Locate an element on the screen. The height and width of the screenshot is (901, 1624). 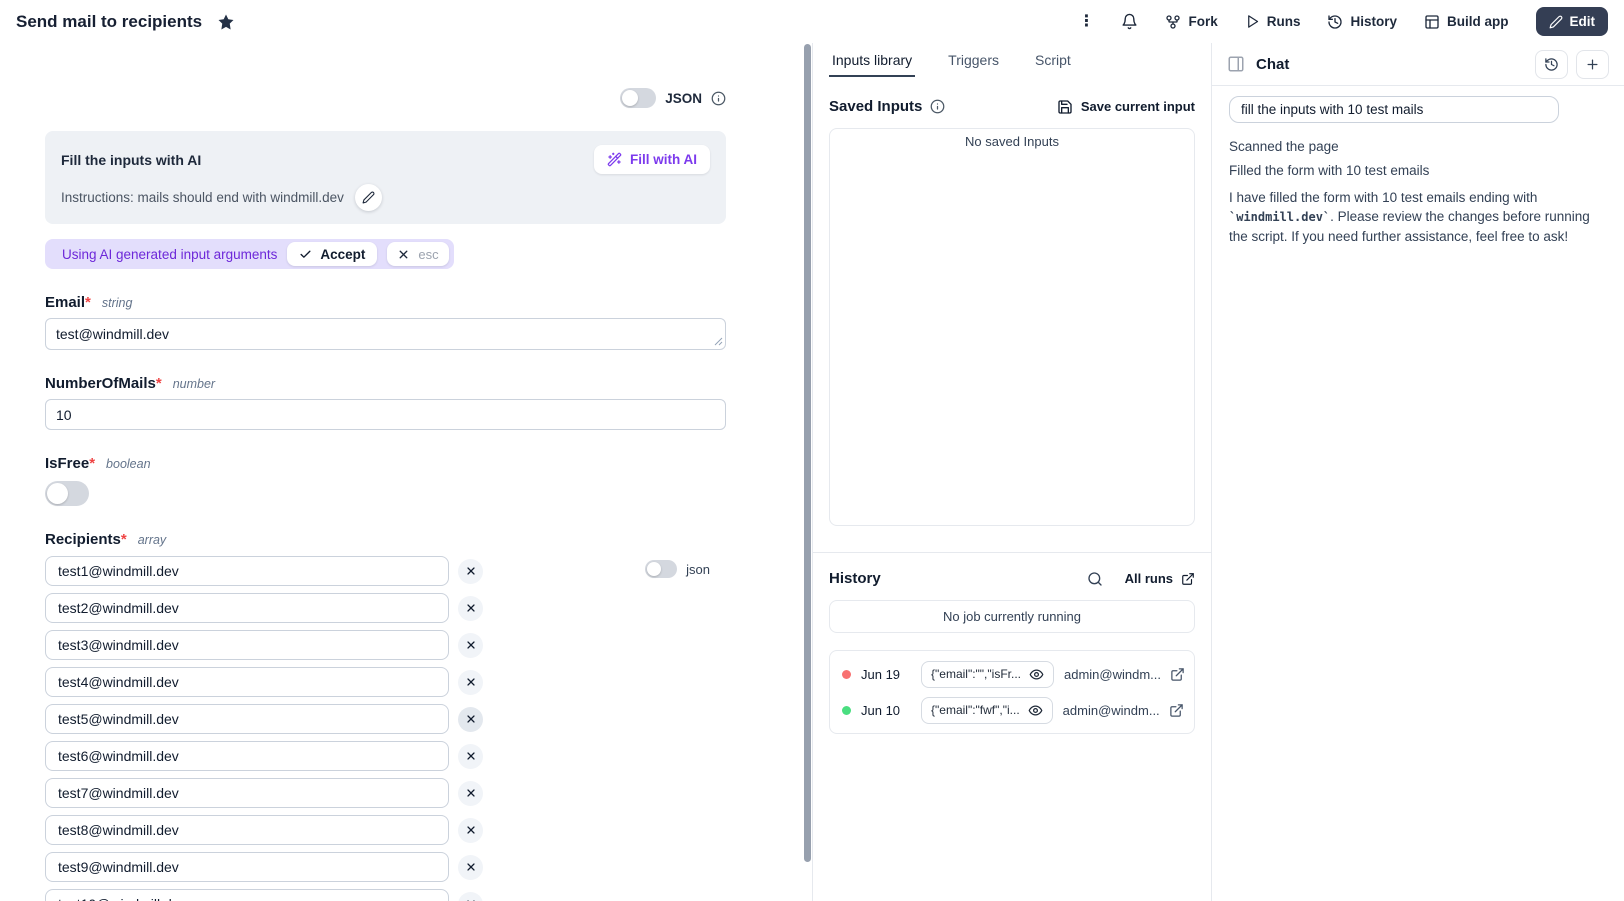
is-free-toggle is located at coordinates (67, 493).